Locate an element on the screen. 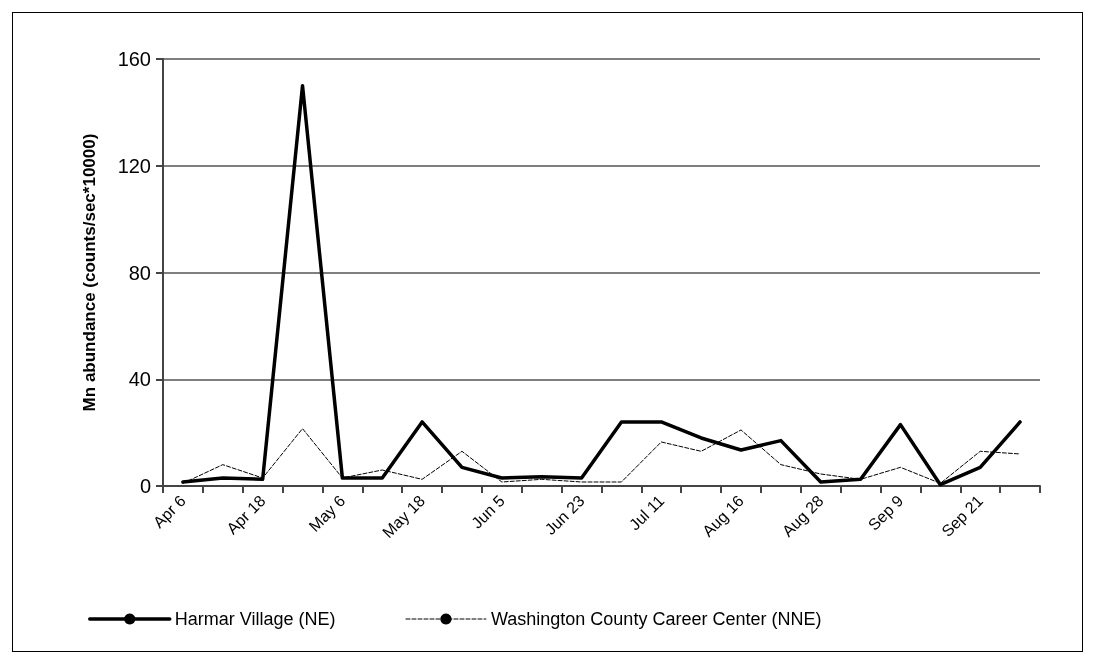 The width and height of the screenshot is (1097, 666). y-tick-label: 120 is located at coordinates (134, 165).